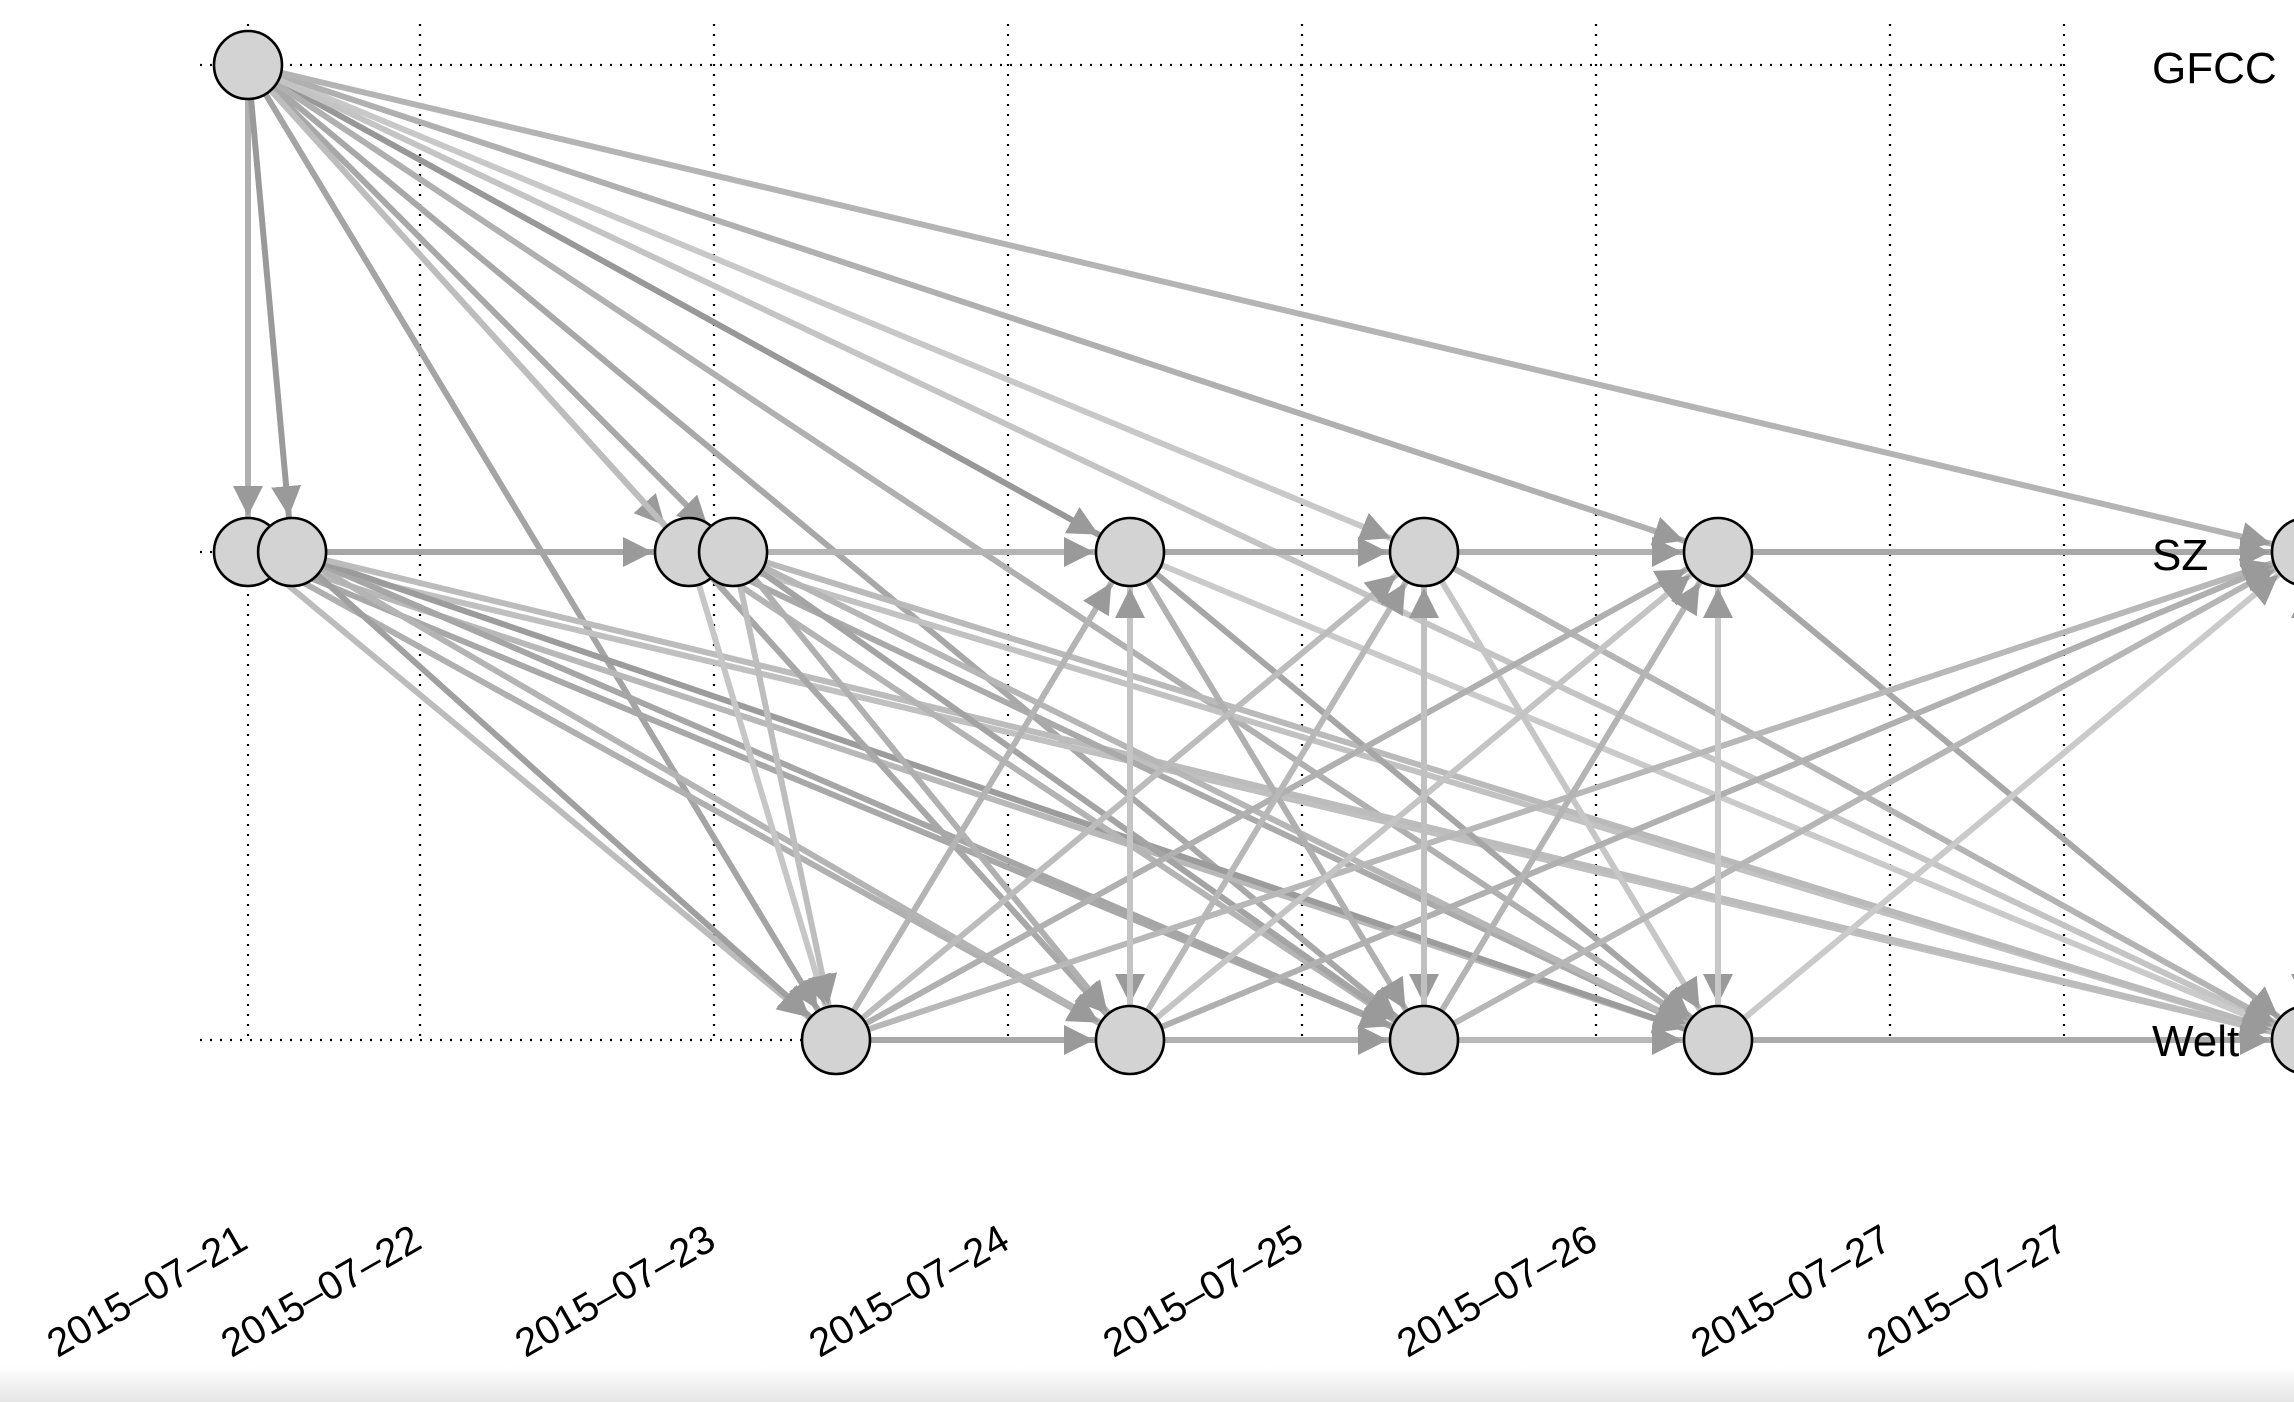 Image resolution: width=2294 pixels, height=1402 pixels. Describe the element at coordinates (615, 1291) in the screenshot. I see `date-label: 2015–07–23` at that location.